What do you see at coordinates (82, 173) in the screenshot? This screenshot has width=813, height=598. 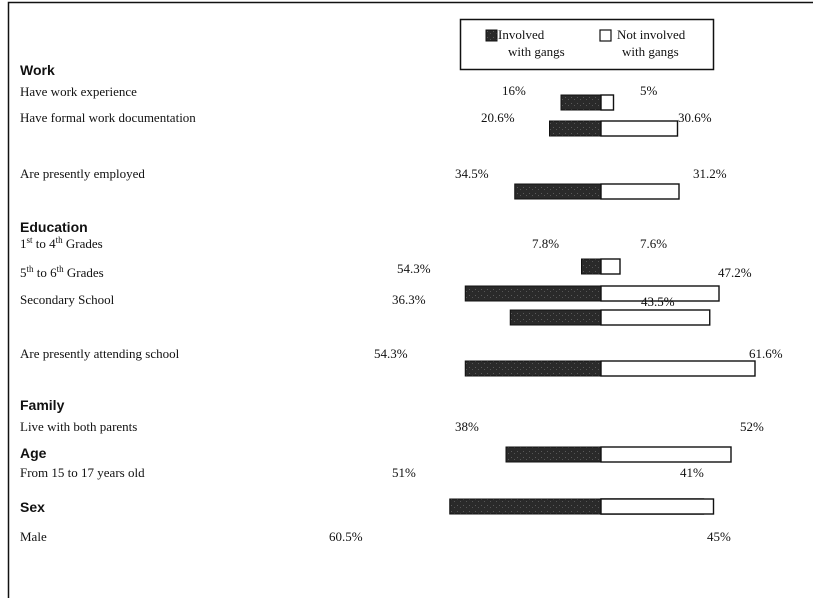 I see `row-label-2: Are presently employed` at bounding box center [82, 173].